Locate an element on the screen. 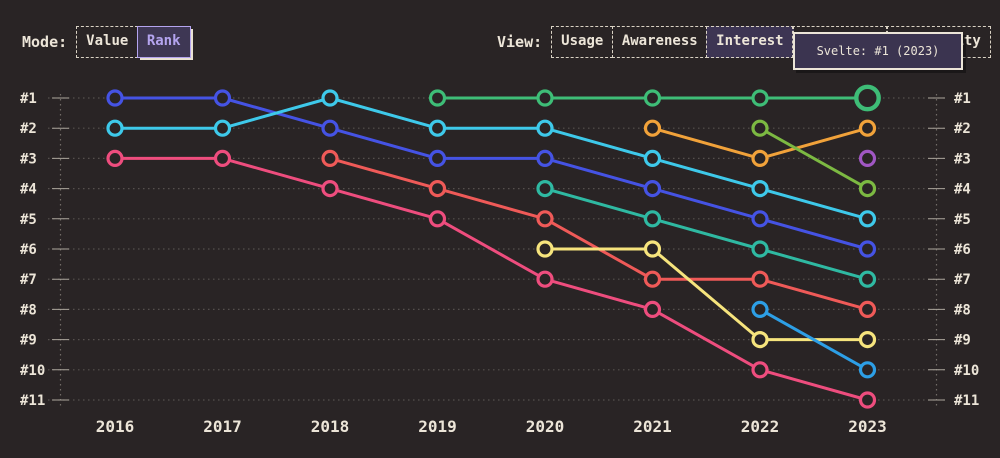 The width and height of the screenshot is (1000, 458). y-axis-left-labels: #1 #2 #3 #4 #5 #6 #7 #8 #9 #10 #11 is located at coordinates (32, 250).